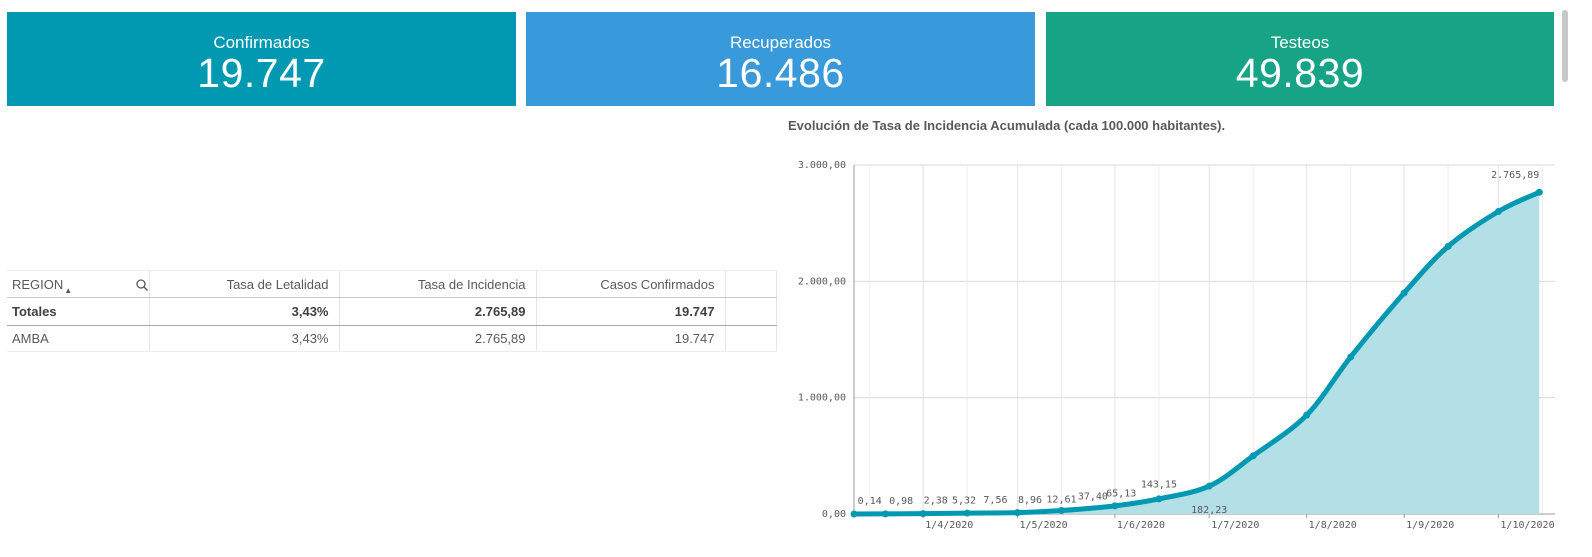 The width and height of the screenshot is (1592, 557). Describe the element at coordinates (1527, 525) in the screenshot. I see `x-tick-label: 1/10/2020` at that location.